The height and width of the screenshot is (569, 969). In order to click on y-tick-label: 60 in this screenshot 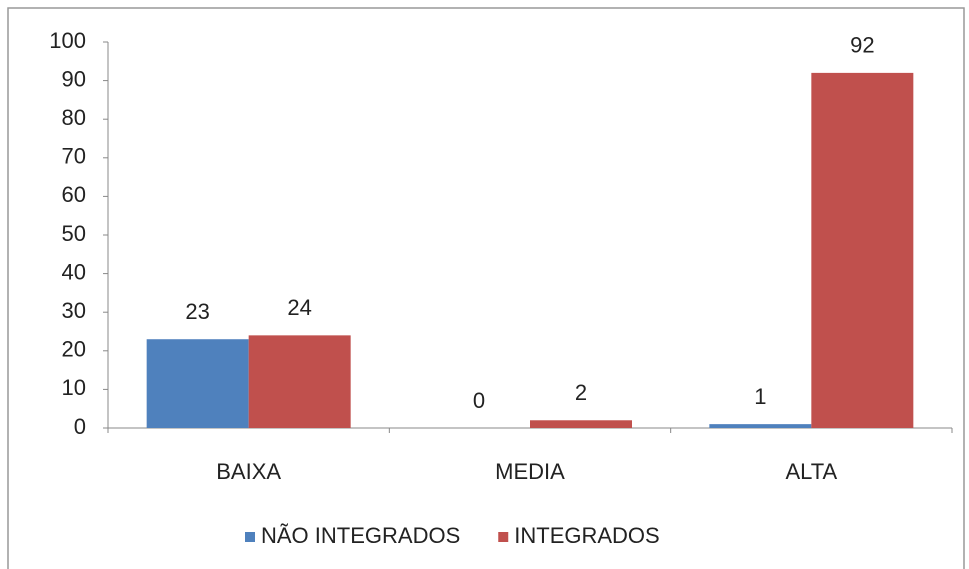, I will do `click(74, 194)`.